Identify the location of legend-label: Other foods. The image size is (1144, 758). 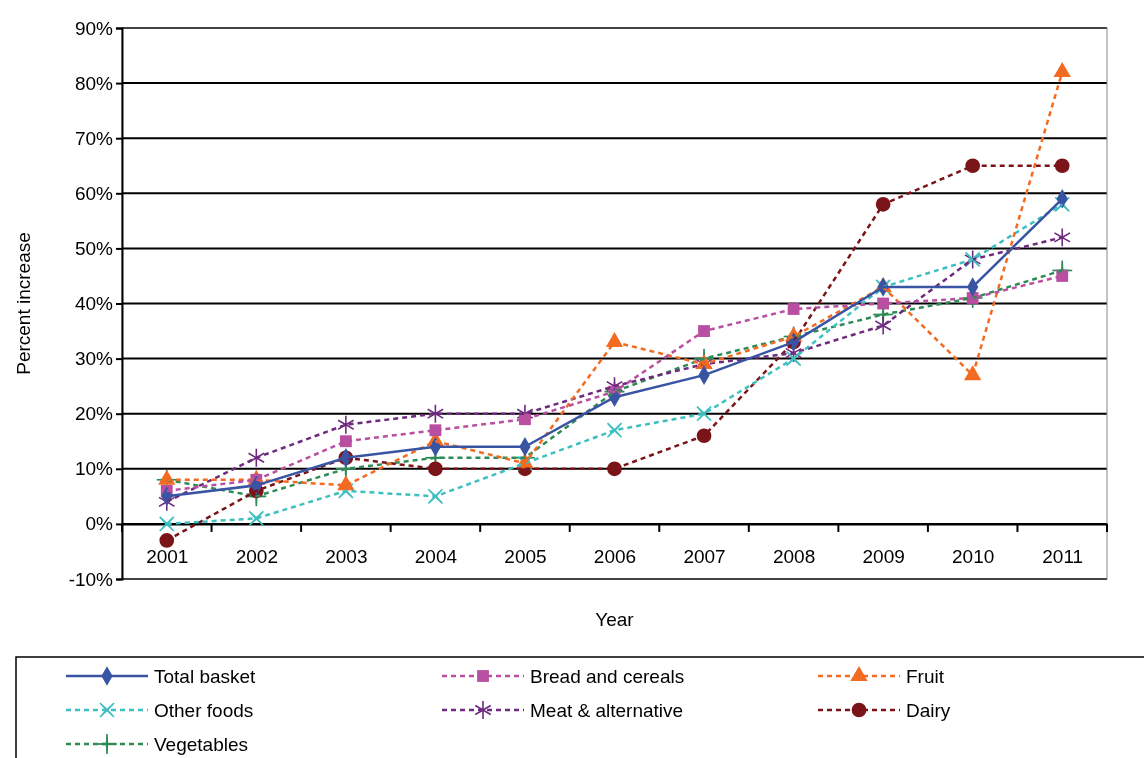
(204, 710).